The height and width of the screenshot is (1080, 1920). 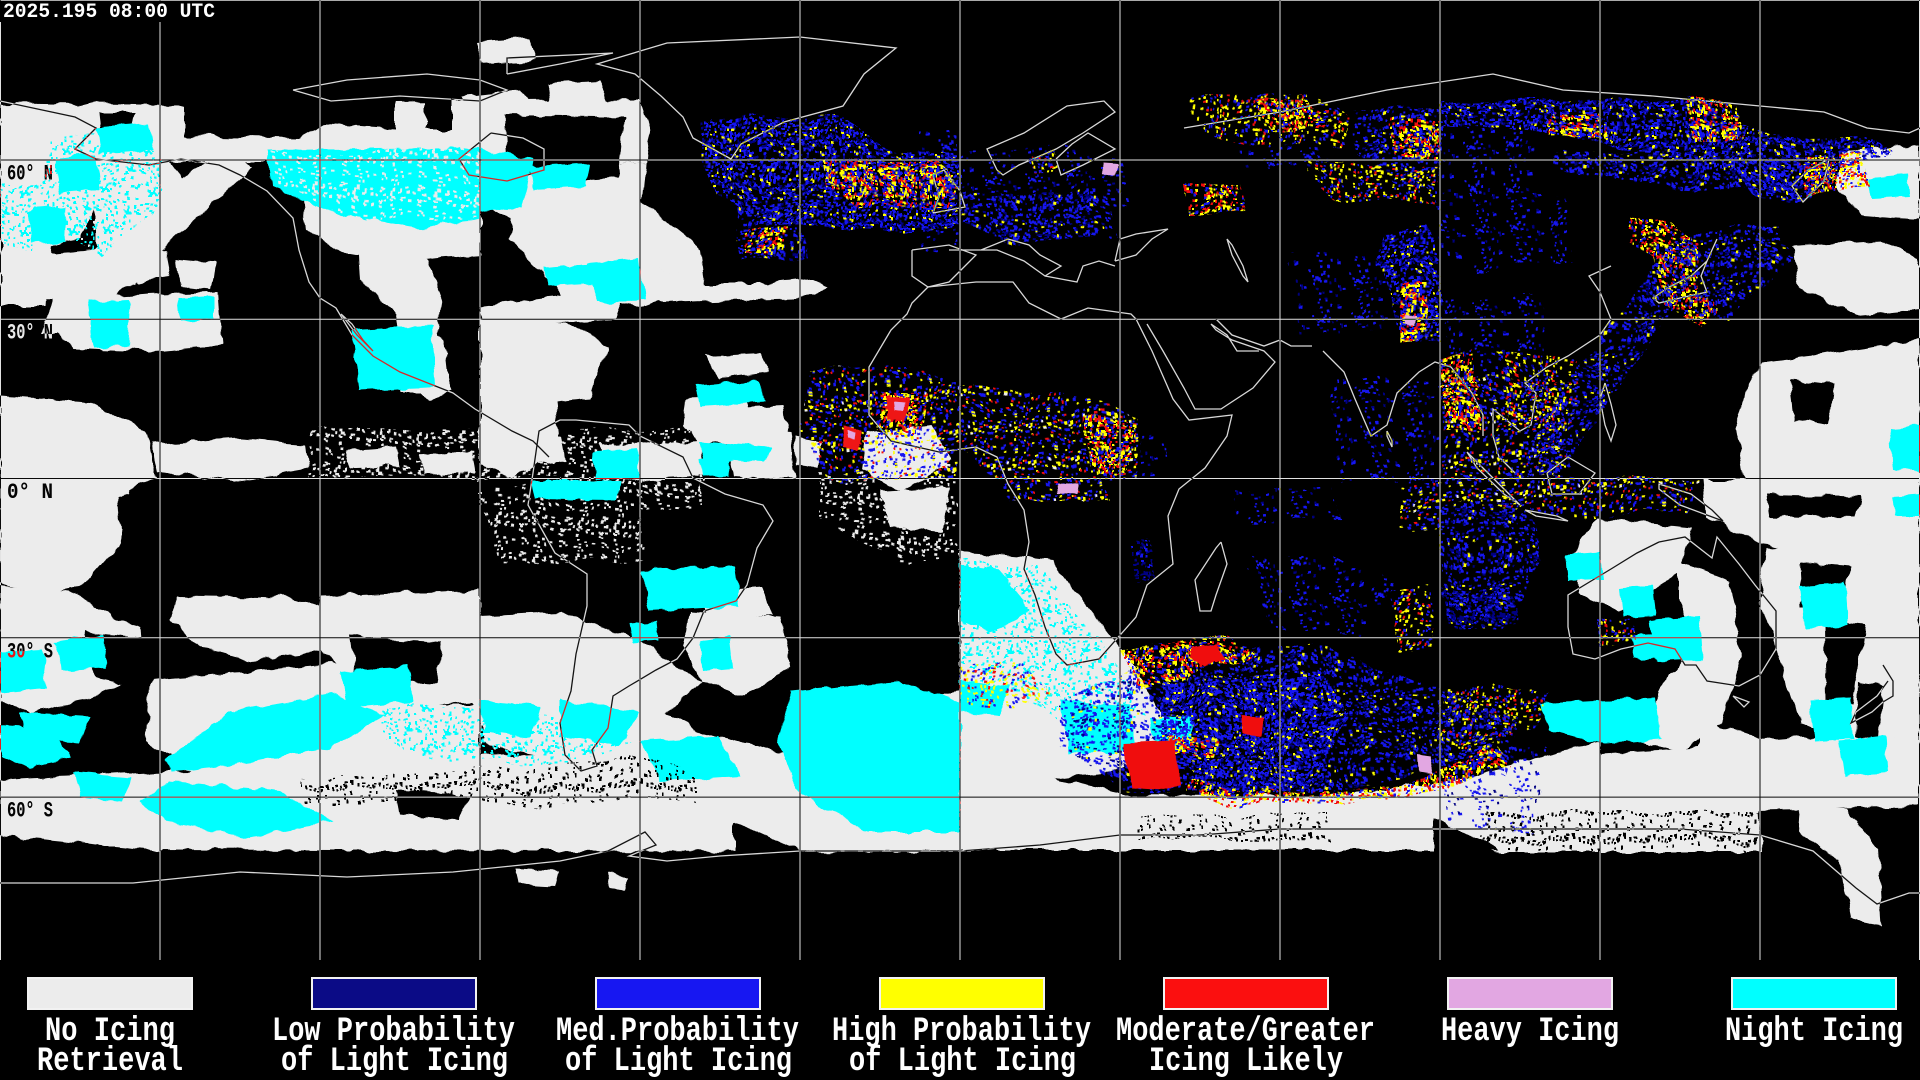 What do you see at coordinates (30, 333) in the screenshot?
I see `svg-text: 30° N` at bounding box center [30, 333].